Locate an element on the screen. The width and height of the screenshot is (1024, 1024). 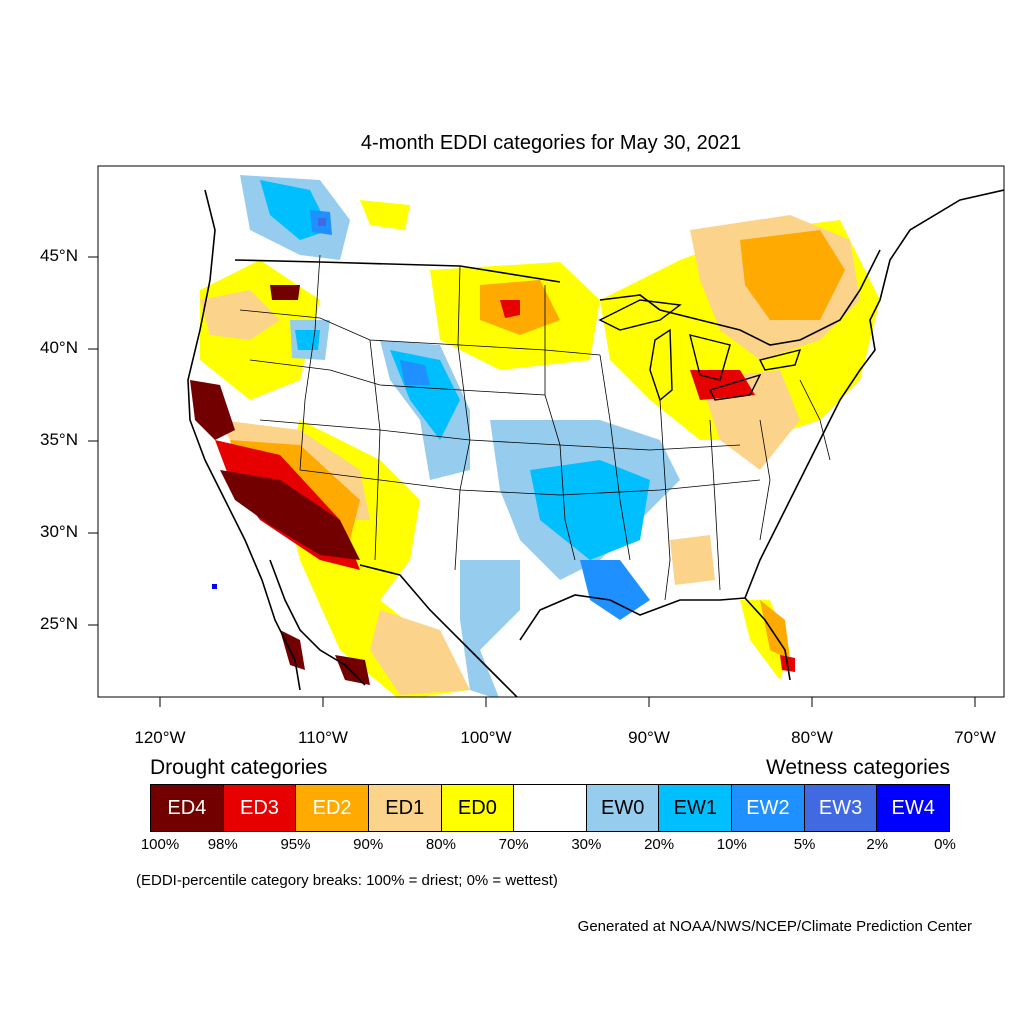
map-title: 4-month EDDI categories for May 30, 2021 is located at coordinates (551, 143).